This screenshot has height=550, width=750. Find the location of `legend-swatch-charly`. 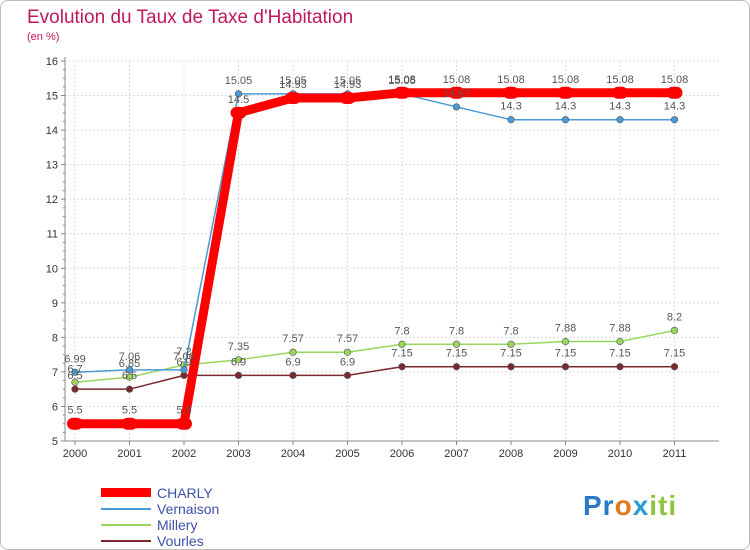

legend-swatch-charly is located at coordinates (126, 492).